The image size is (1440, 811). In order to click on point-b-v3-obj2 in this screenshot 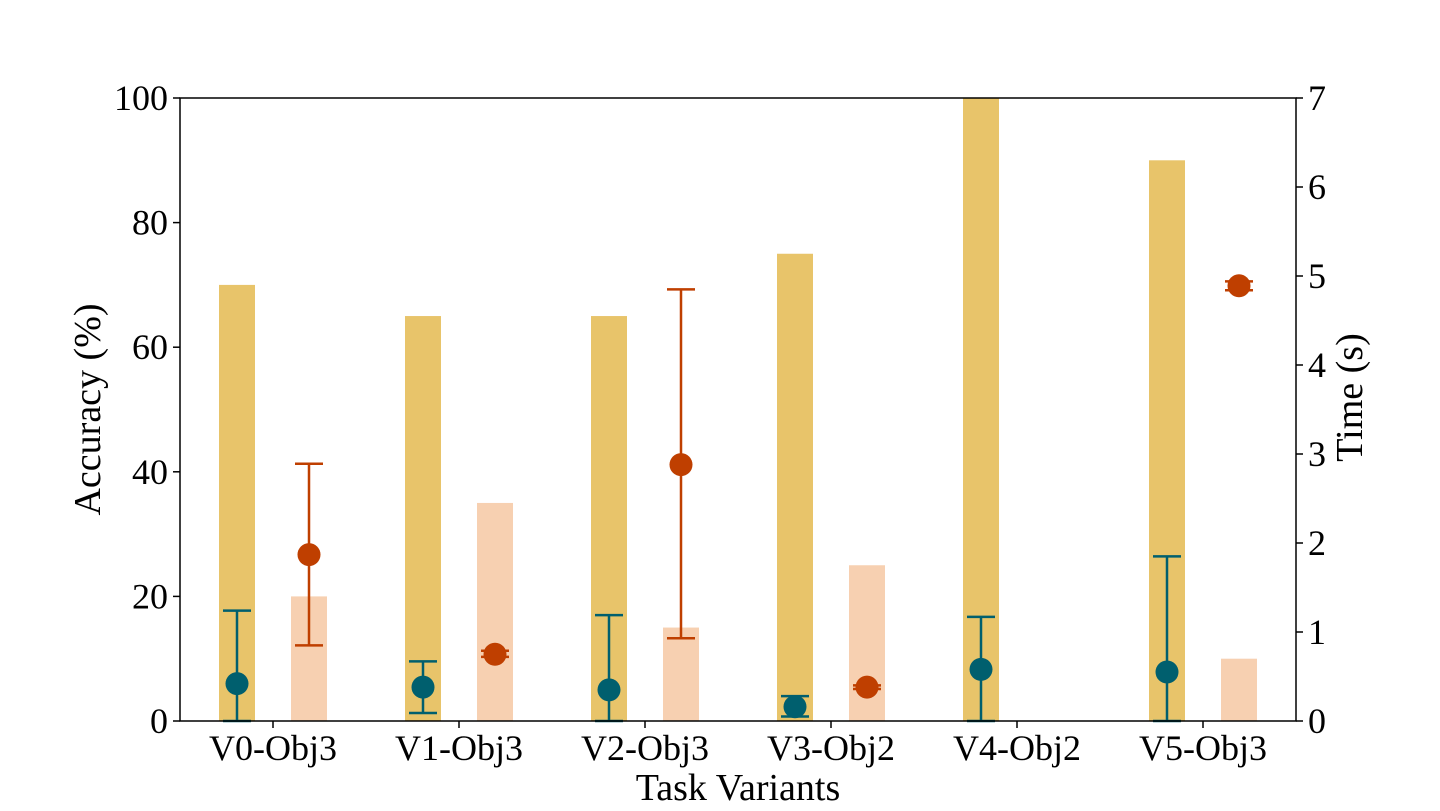, I will do `click(867, 687)`.